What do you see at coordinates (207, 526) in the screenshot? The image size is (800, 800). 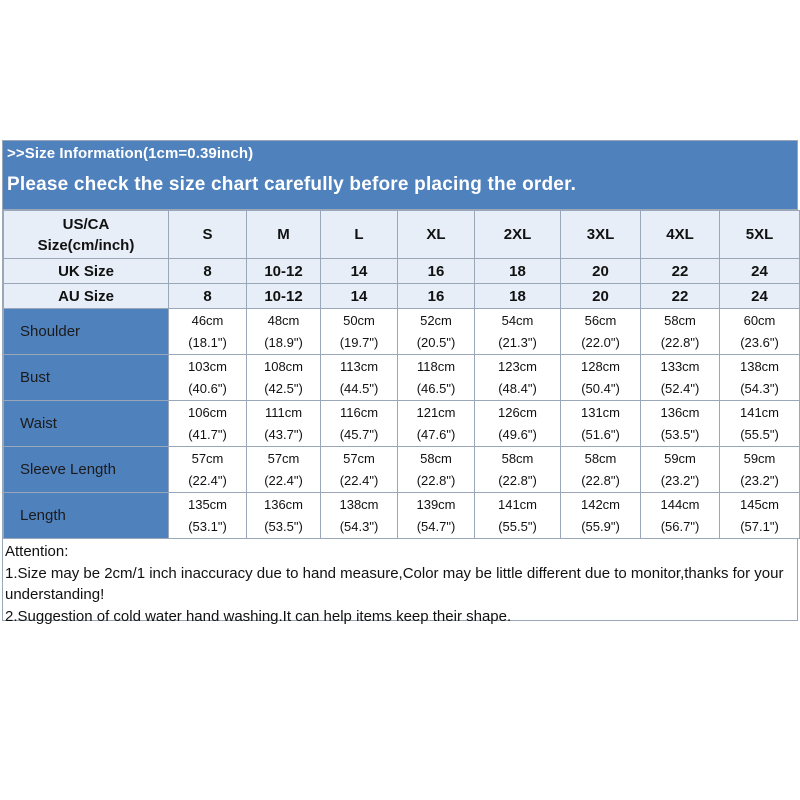 I see `inch-value: (53.1")` at bounding box center [207, 526].